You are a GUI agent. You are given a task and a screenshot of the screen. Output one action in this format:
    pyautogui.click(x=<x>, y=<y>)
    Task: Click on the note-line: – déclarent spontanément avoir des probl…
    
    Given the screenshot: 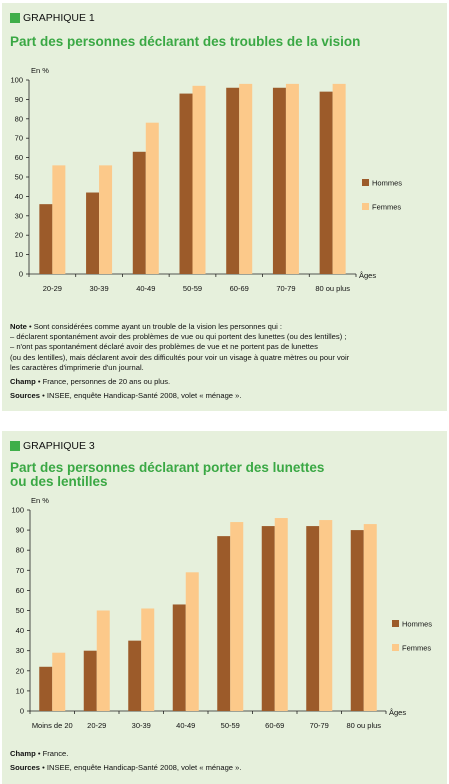 What is the action you would take?
    pyautogui.click(x=178, y=337)
    